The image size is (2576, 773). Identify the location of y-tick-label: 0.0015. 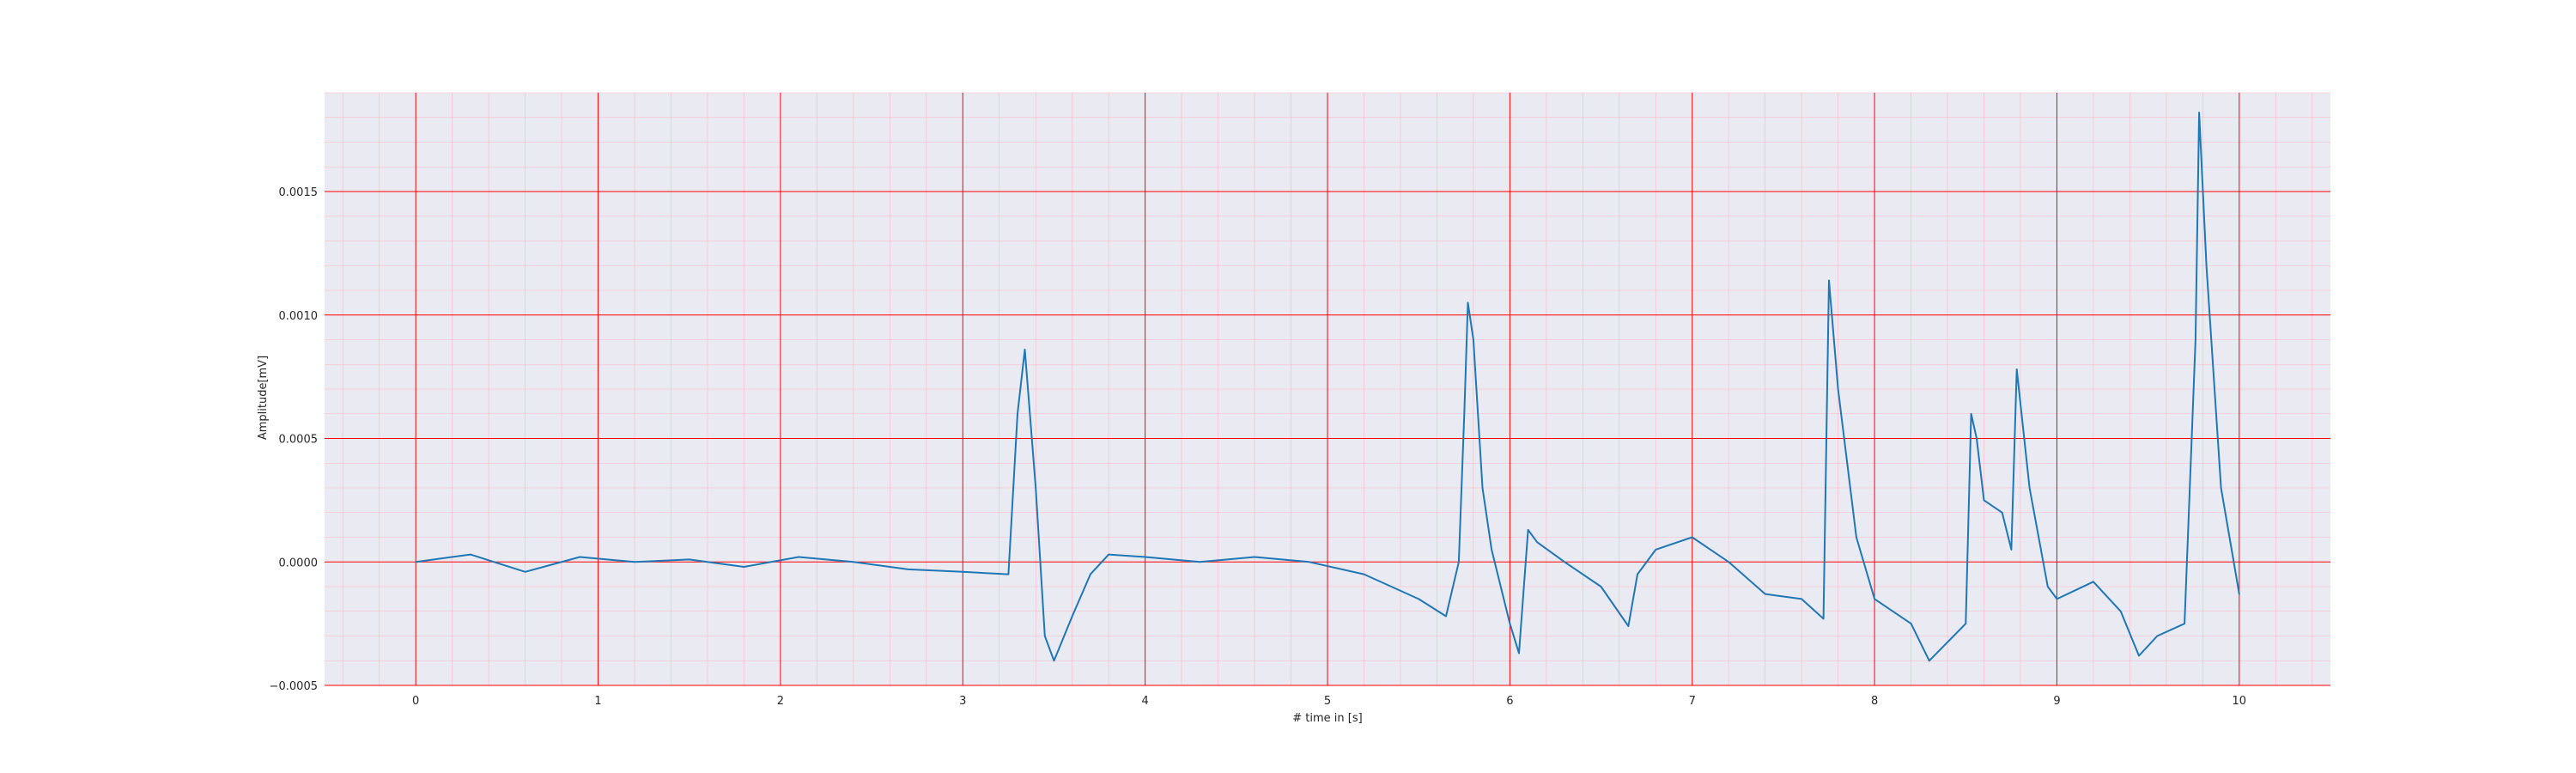
(299, 192).